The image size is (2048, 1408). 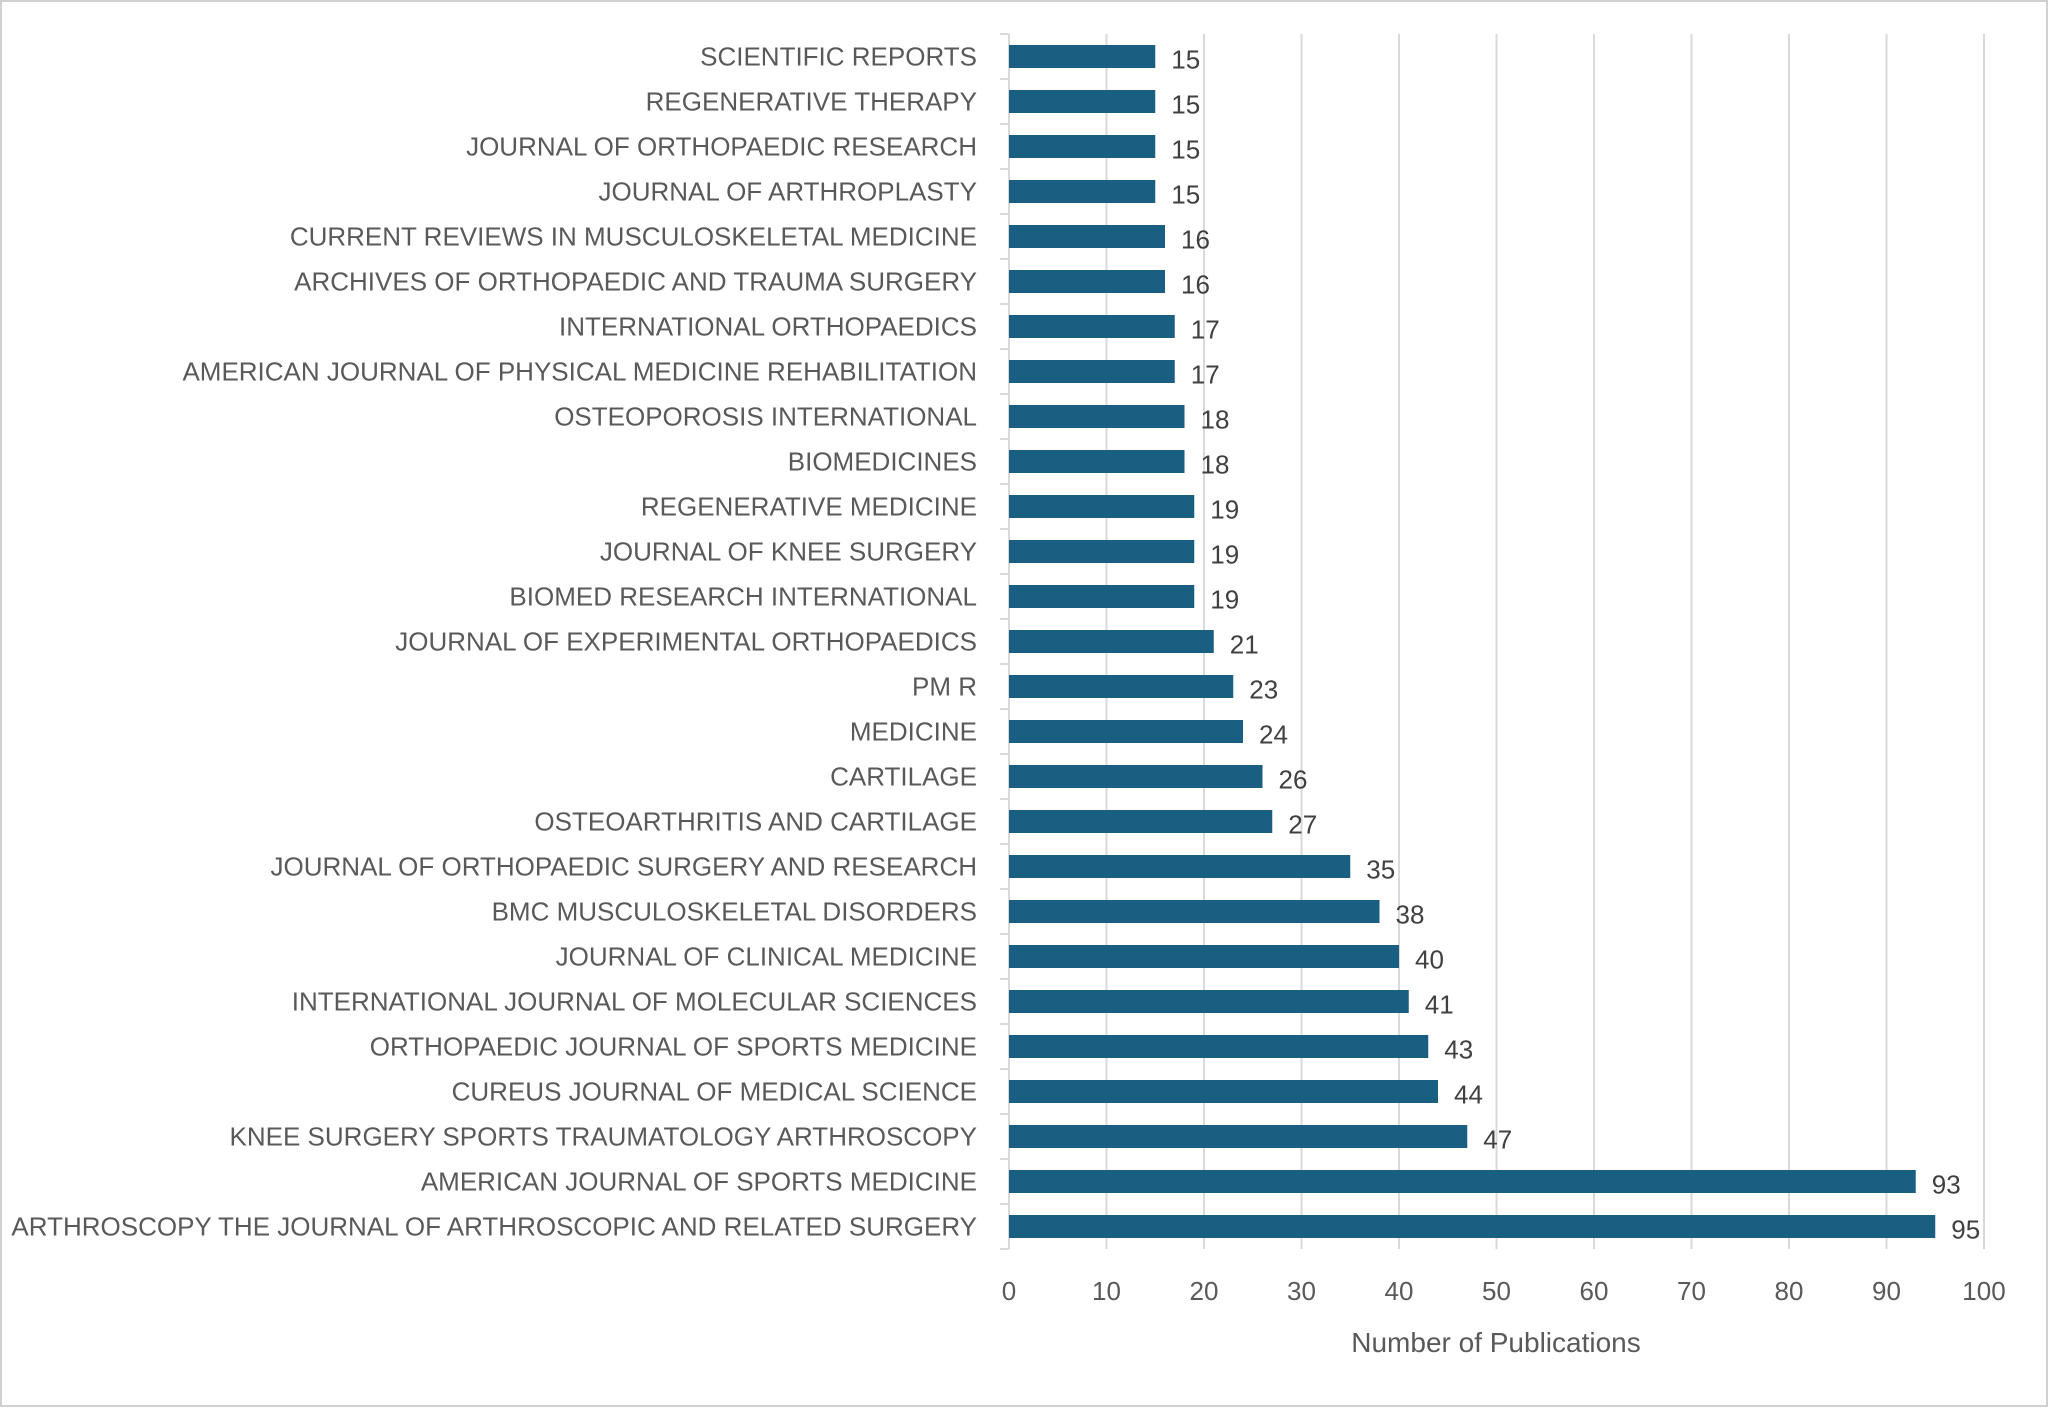 I want to click on data-label: 21, so click(x=1244, y=645).